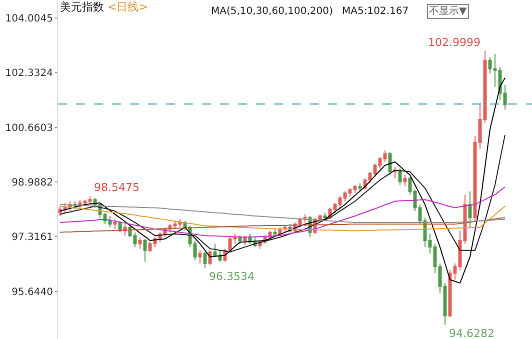 The image size is (532, 339). Describe the element at coordinates (448, 11) in the screenshot. I see `annotation: 不显示▼` at that location.